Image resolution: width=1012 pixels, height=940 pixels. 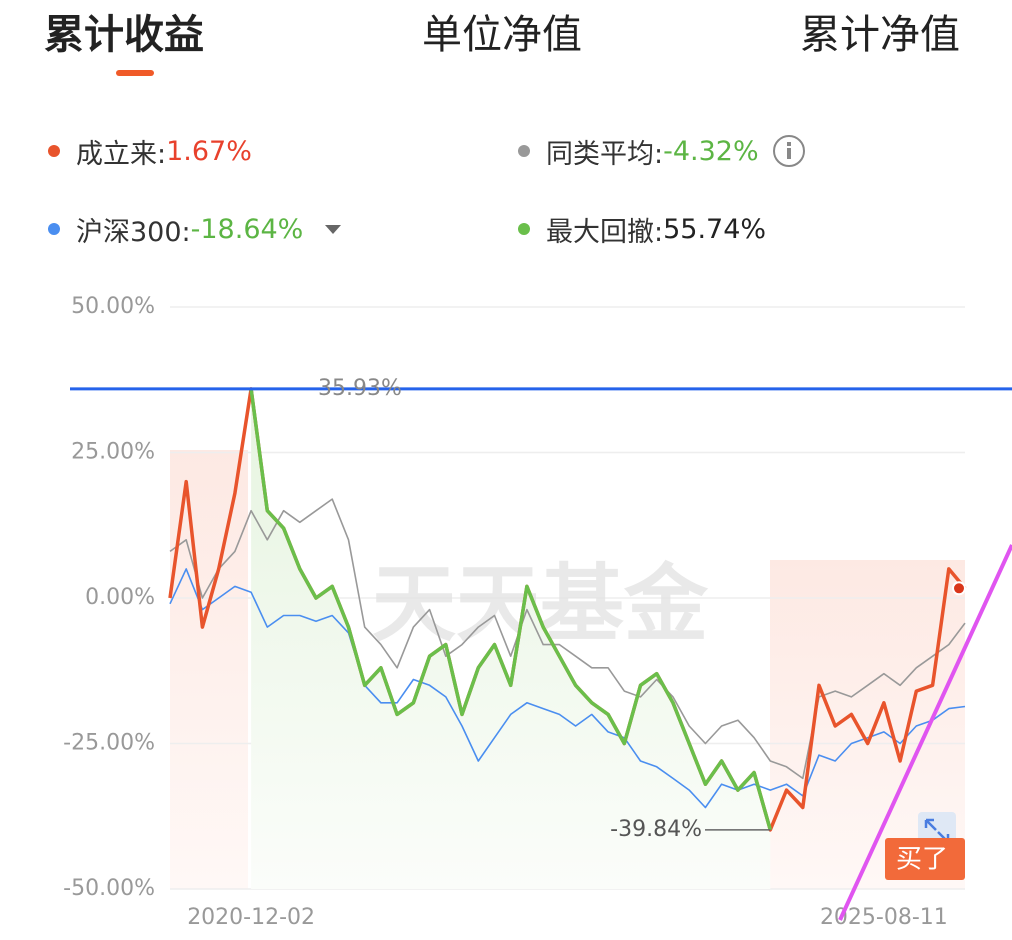 I want to click on shade, so click(x=209, y=669).